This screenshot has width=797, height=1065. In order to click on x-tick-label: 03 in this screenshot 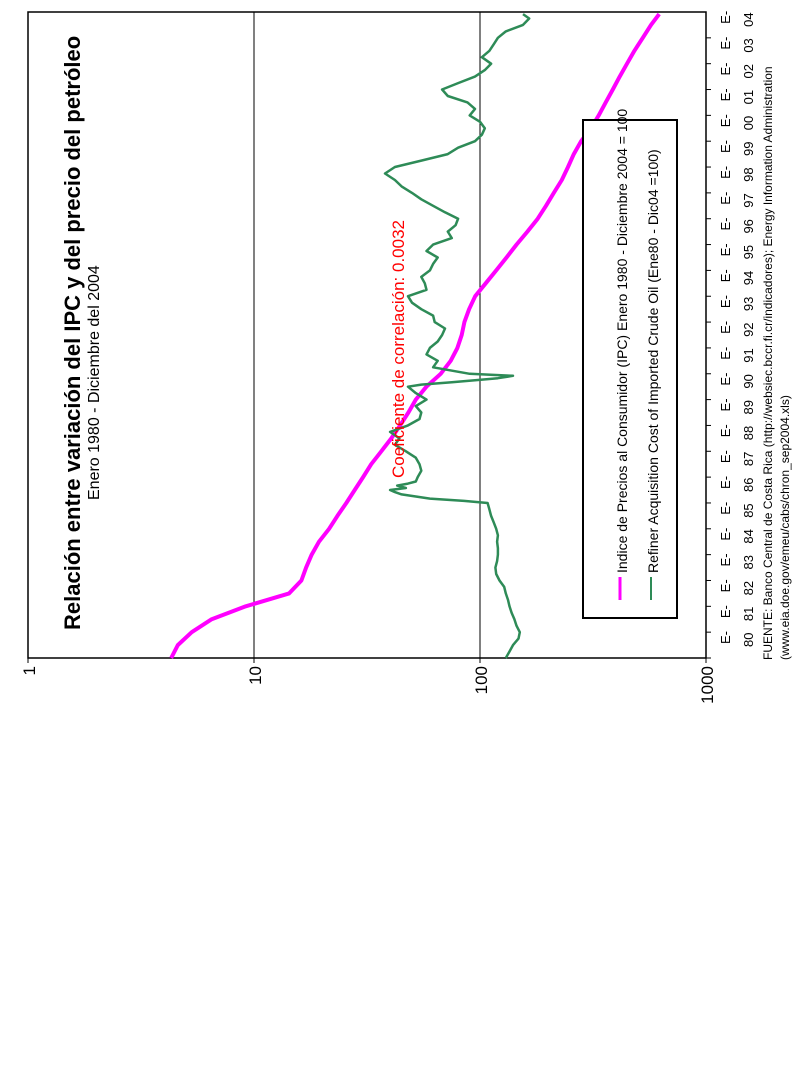, I will do `click(748, 45)`.